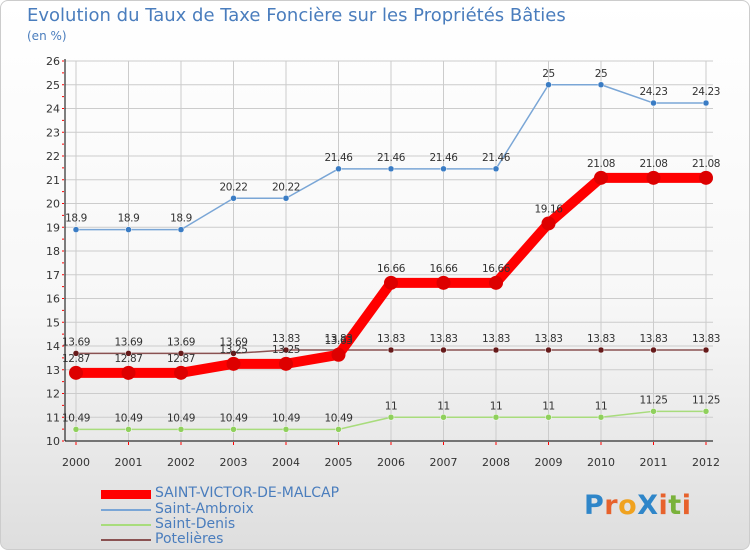 This screenshot has width=750, height=550. What do you see at coordinates (181, 219) in the screenshot?
I see `data-label: 18.9` at bounding box center [181, 219].